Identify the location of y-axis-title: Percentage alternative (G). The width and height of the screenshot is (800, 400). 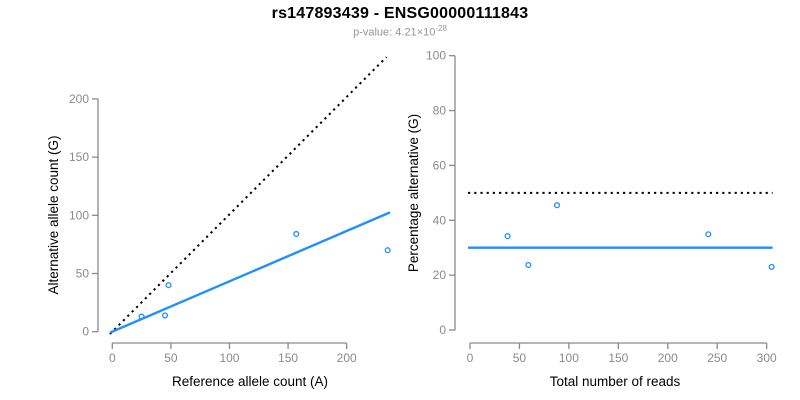
(413, 193).